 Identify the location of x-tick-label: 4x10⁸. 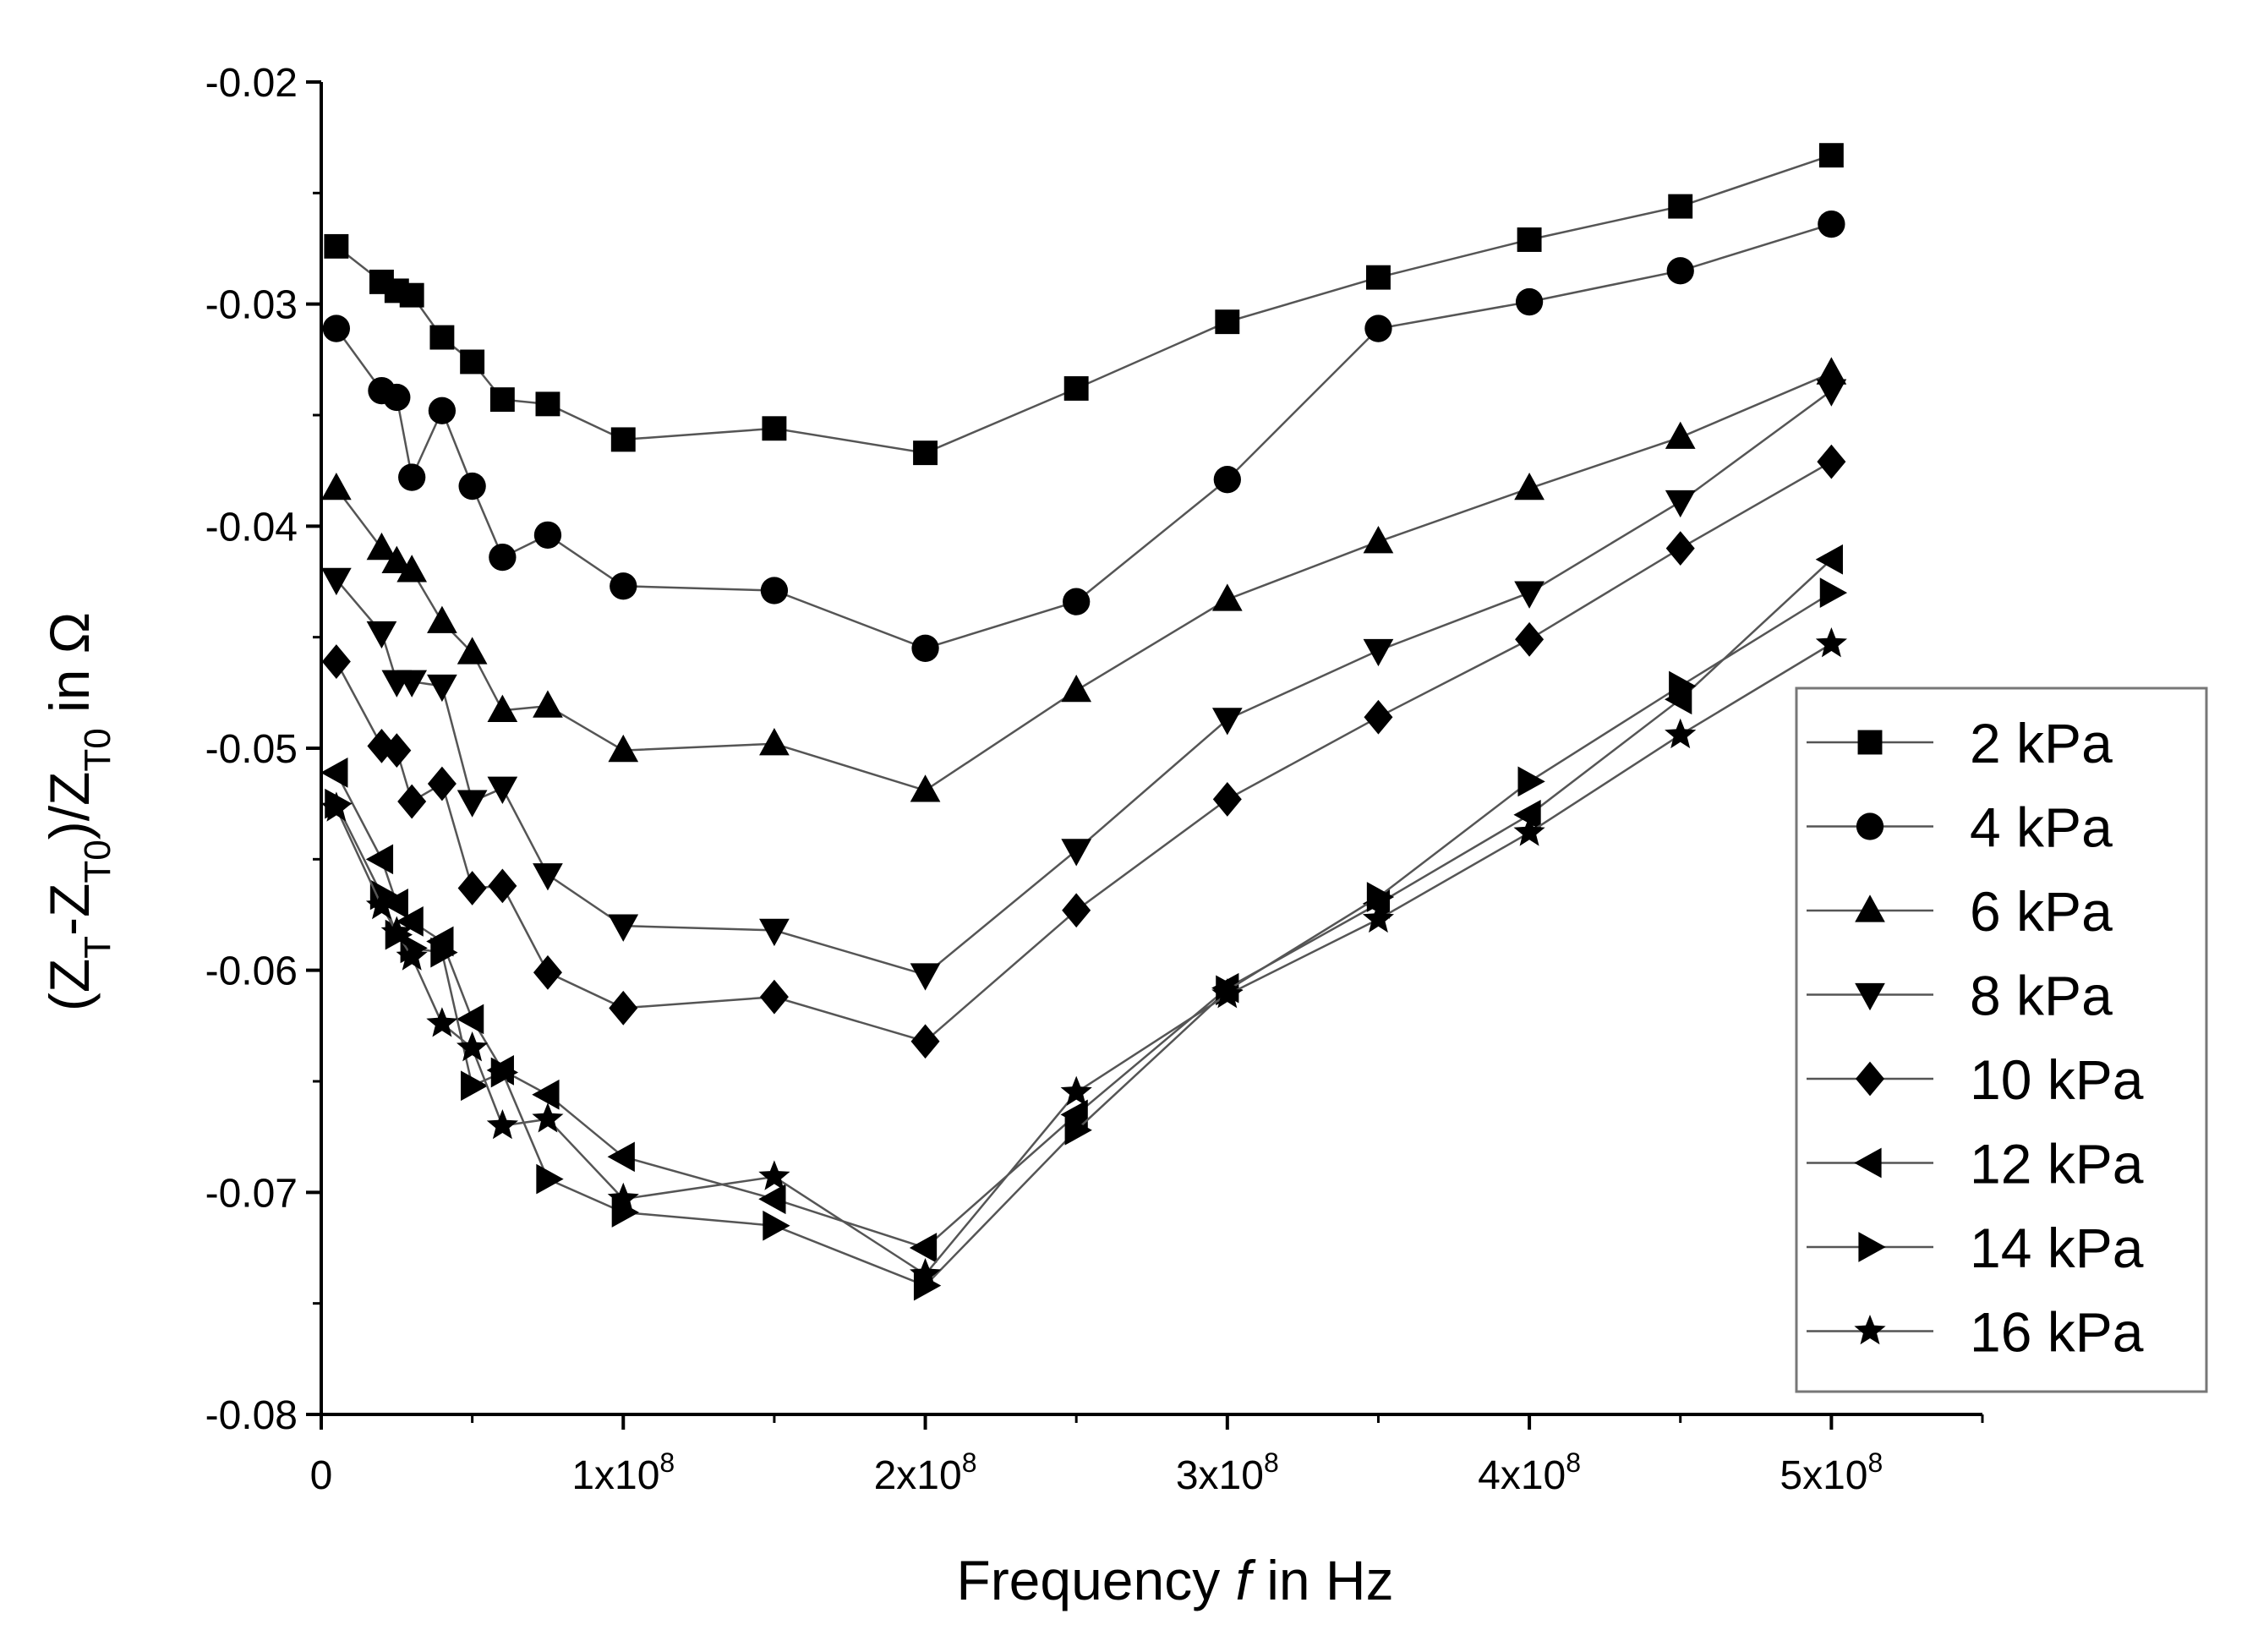
(1529, 1472).